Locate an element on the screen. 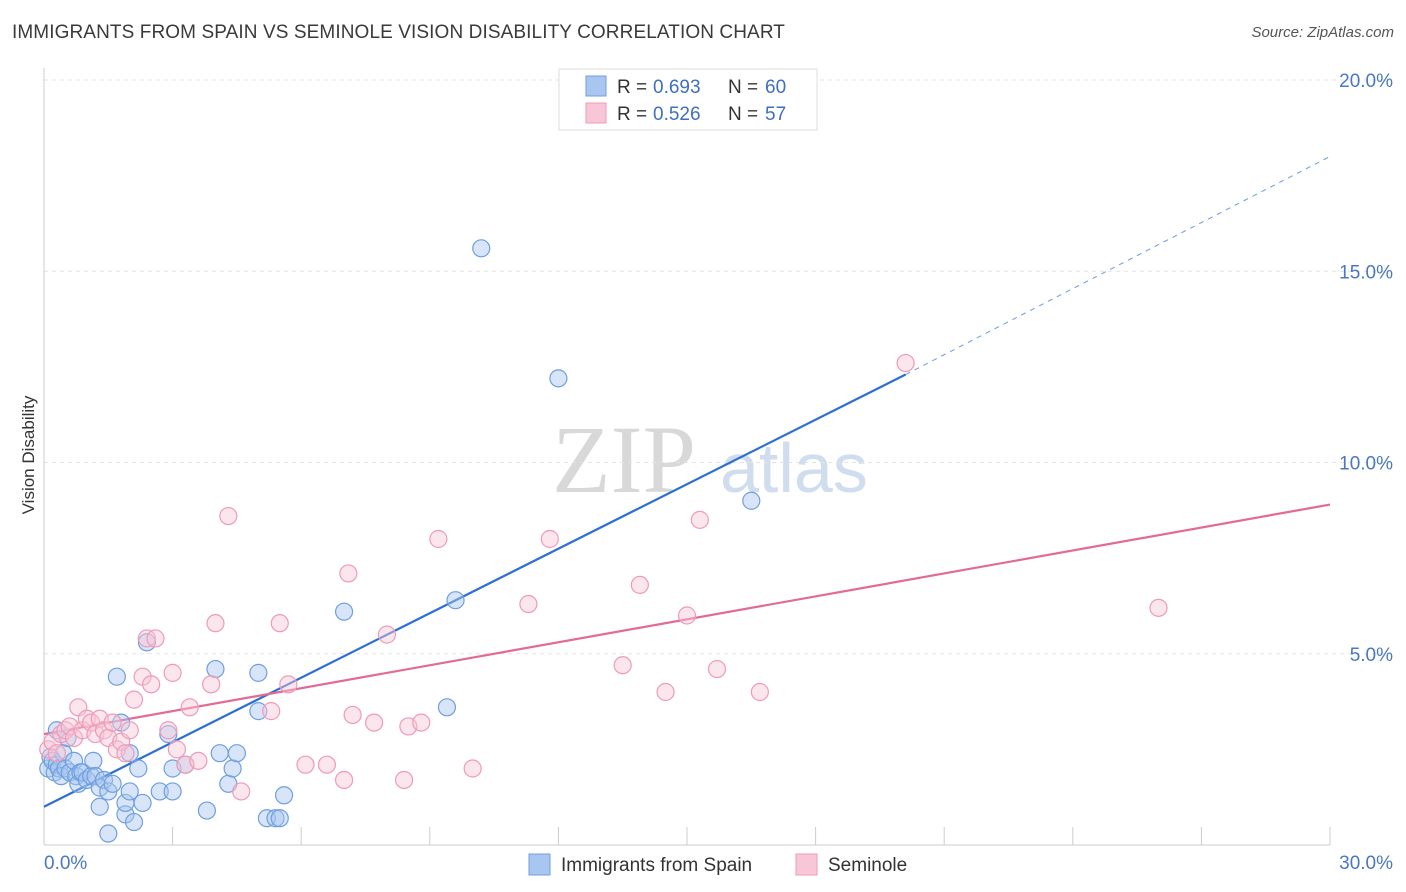 This screenshot has height=892, width=1406. watermark-zip: ZIP is located at coordinates (624, 459).